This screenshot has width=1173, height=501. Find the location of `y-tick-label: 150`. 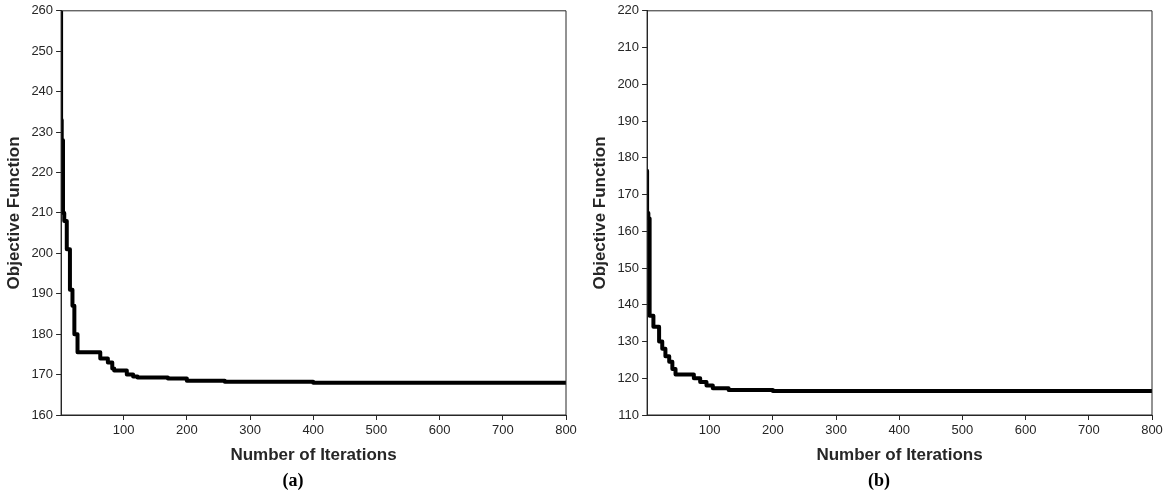

y-tick-label: 150 is located at coordinates (628, 267).